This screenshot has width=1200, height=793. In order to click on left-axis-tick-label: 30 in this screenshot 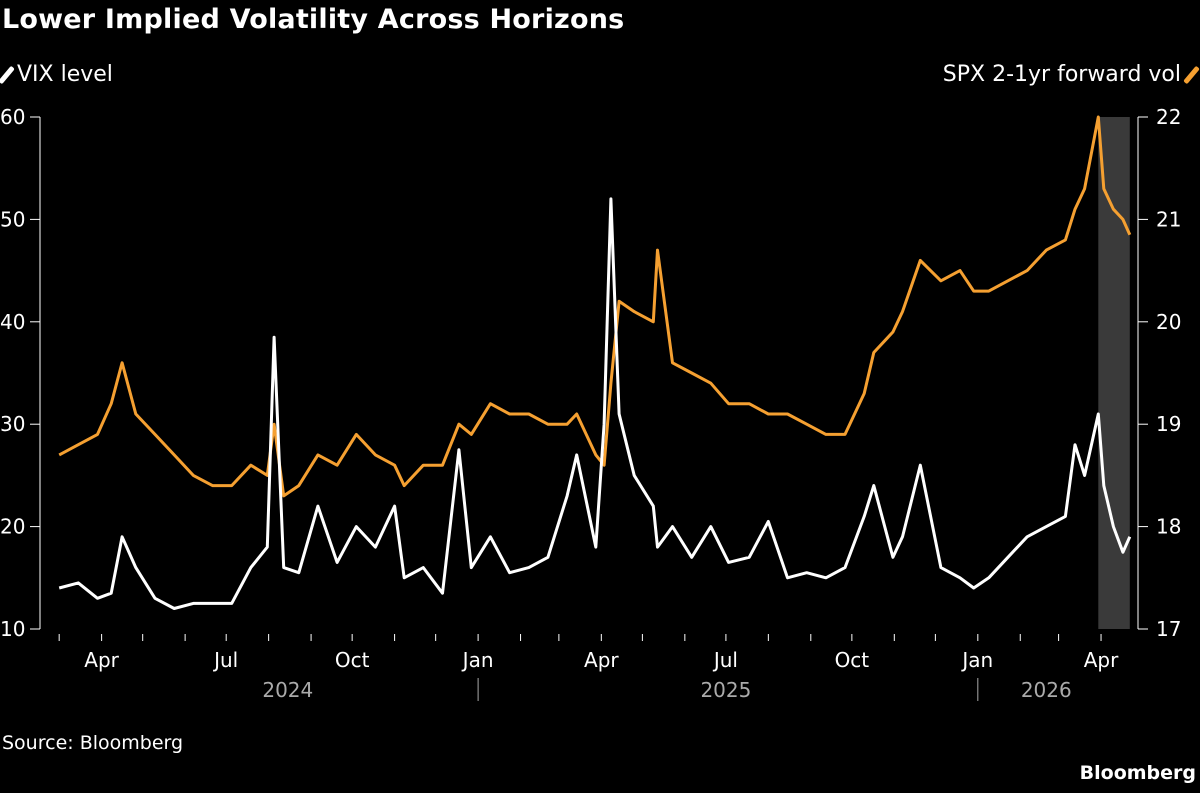, I will do `click(12, 424)`.